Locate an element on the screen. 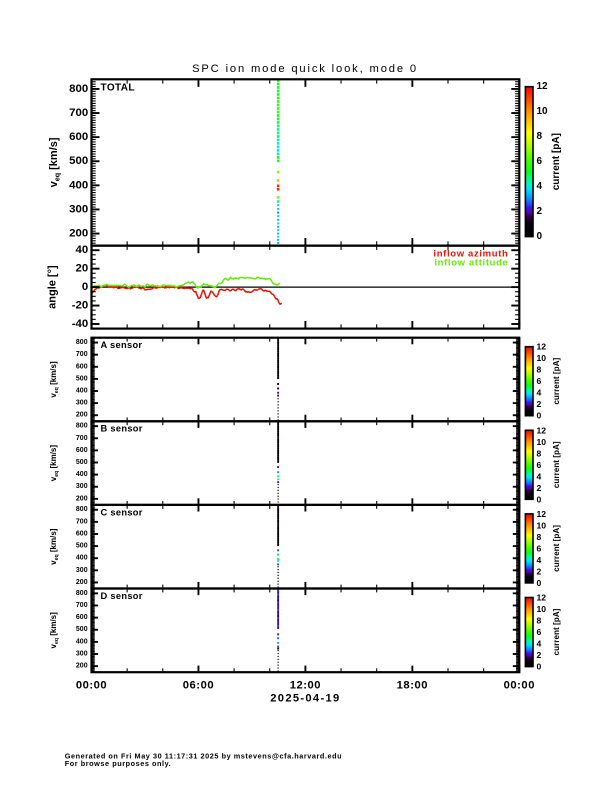 Image resolution: width=612 pixels, height=797 pixels. colorbar-tick-label: 8 is located at coordinates (539, 370).